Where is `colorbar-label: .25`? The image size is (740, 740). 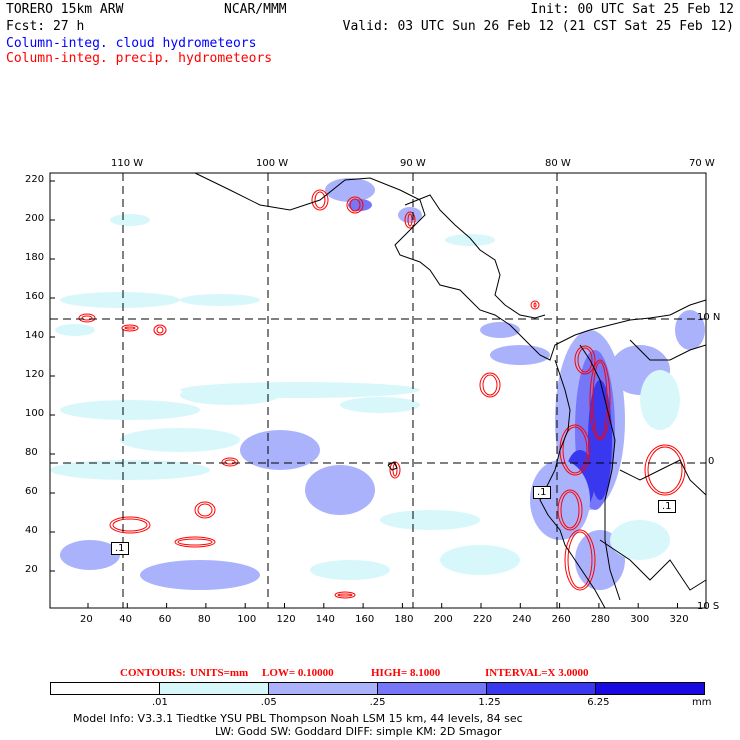 colorbar-label: .25 is located at coordinates (377, 702).